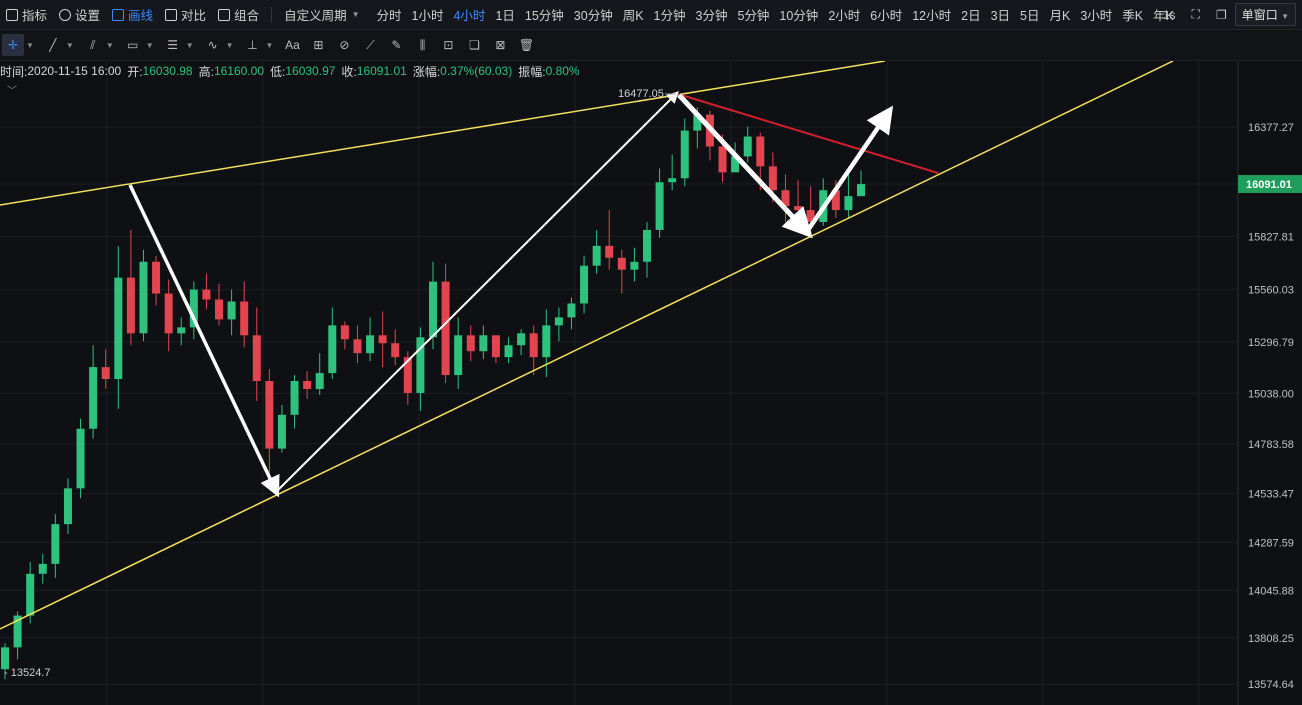  What do you see at coordinates (544, 16) in the screenshot?
I see `period-tab-4: 15分钟` at bounding box center [544, 16].